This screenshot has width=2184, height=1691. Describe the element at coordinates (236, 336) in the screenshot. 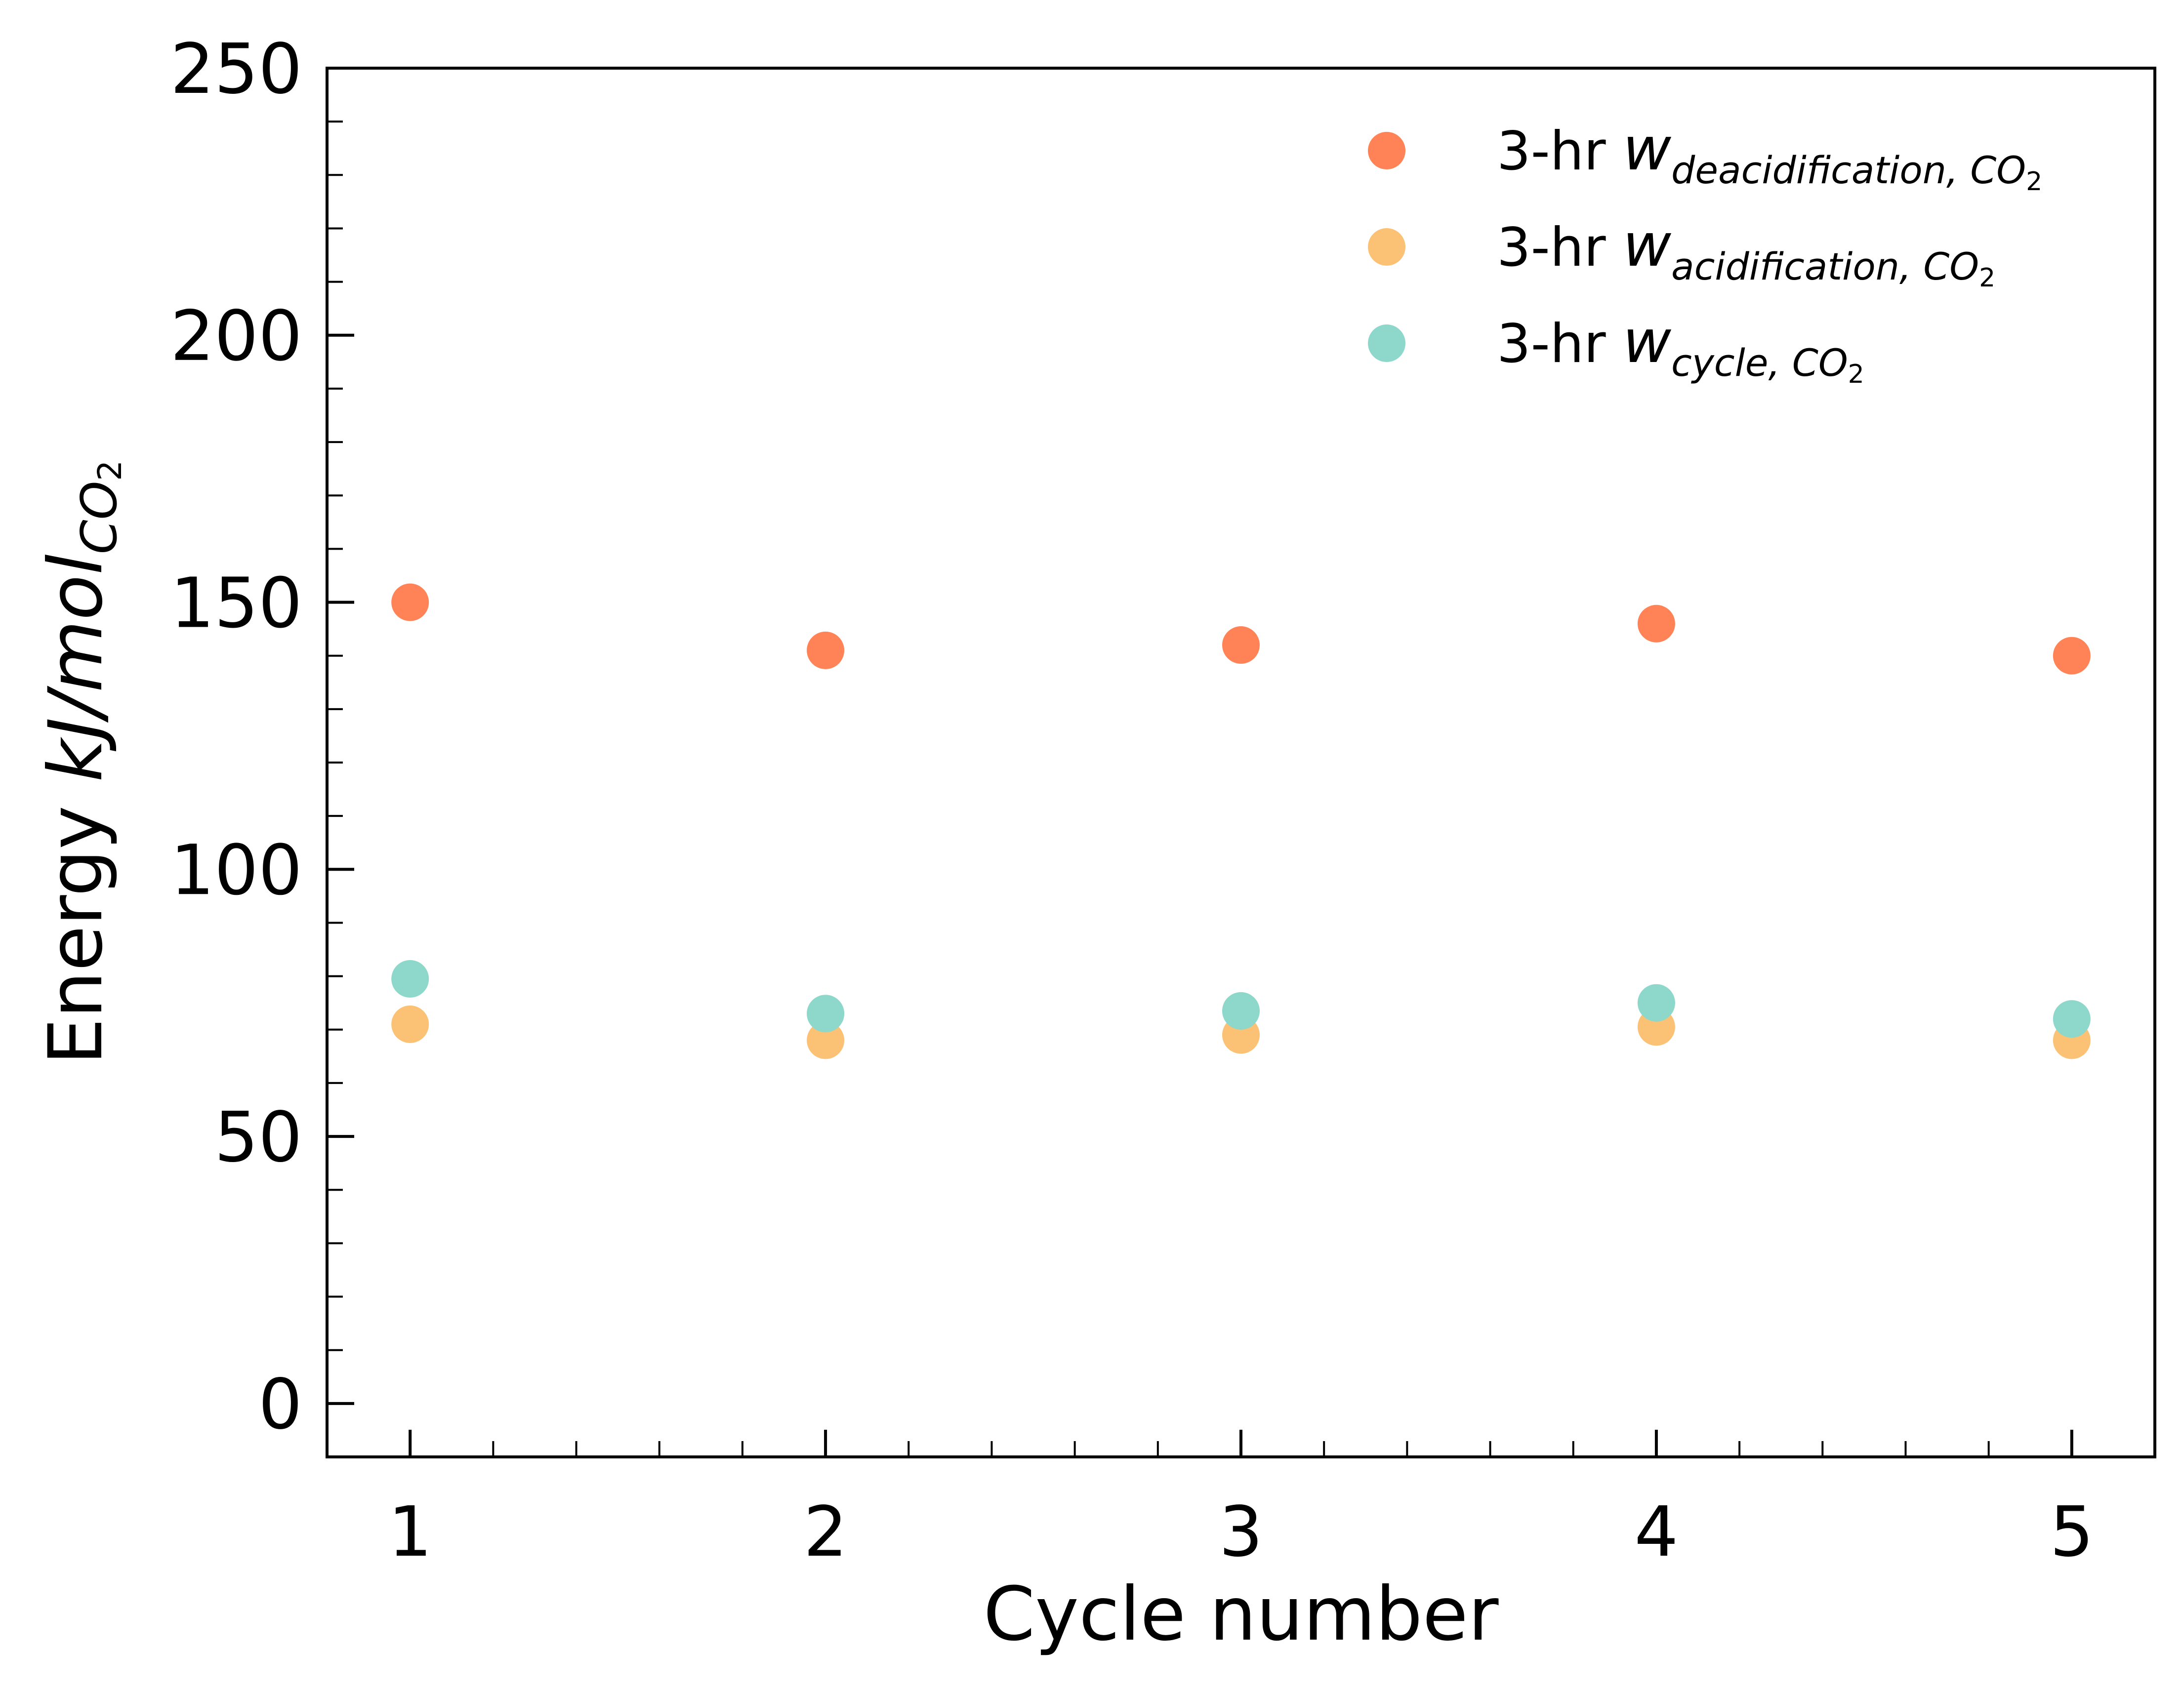

I see `y-tick-label: 200` at that location.